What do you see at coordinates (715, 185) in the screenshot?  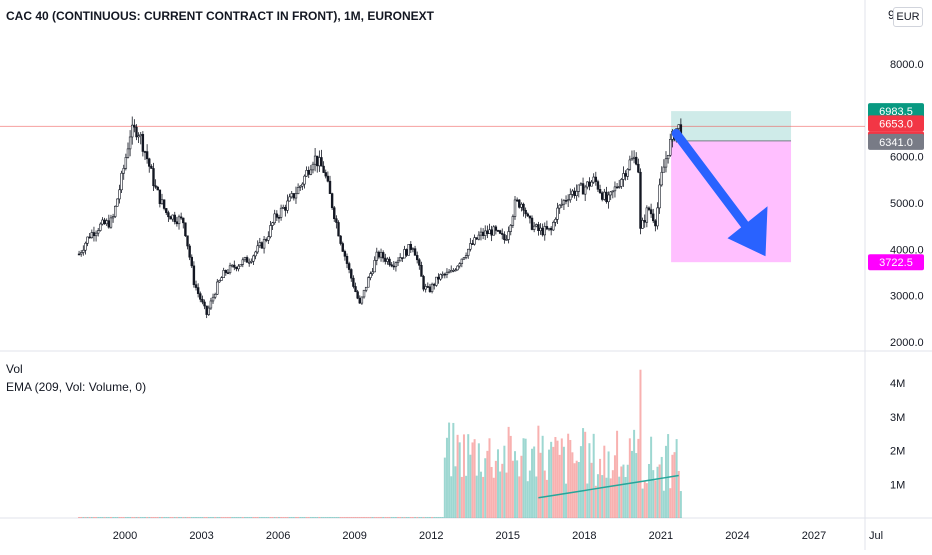 I see `arrow-shaft` at bounding box center [715, 185].